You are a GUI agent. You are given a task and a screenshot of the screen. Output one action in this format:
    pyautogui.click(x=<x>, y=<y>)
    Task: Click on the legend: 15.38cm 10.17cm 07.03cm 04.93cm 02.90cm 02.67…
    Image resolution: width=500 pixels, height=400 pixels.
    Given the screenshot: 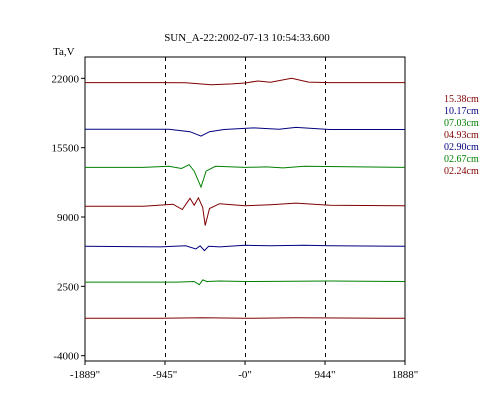 What is the action you would take?
    pyautogui.click(x=461, y=136)
    